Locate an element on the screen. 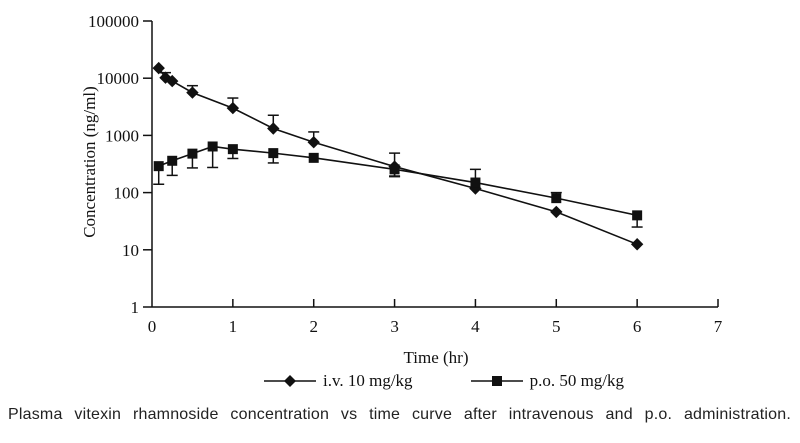  legend-item-po: p.o. 50 mg/kg is located at coordinates (547, 381).